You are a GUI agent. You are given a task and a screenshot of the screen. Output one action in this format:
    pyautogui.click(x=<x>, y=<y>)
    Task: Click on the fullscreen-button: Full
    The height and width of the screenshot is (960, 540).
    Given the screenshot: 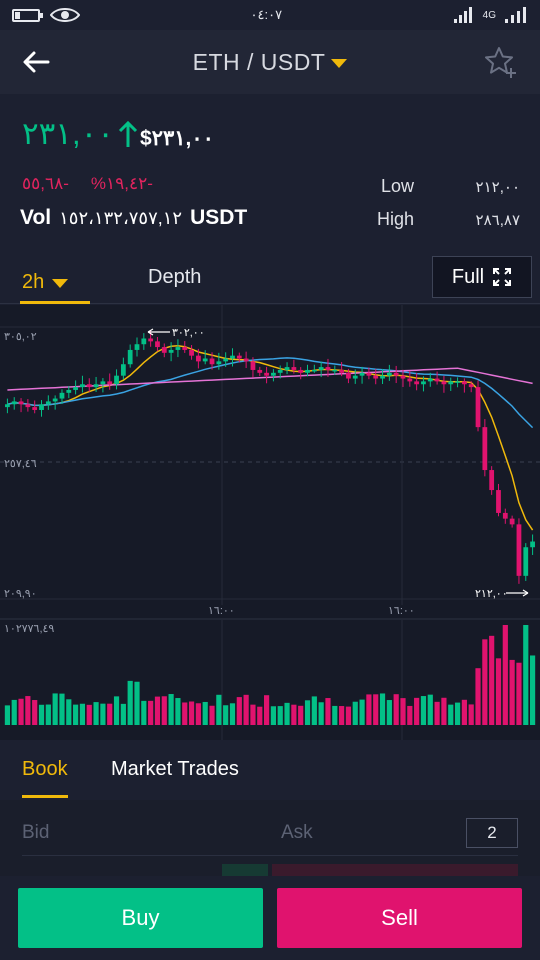 What is the action you would take?
    pyautogui.click(x=482, y=277)
    